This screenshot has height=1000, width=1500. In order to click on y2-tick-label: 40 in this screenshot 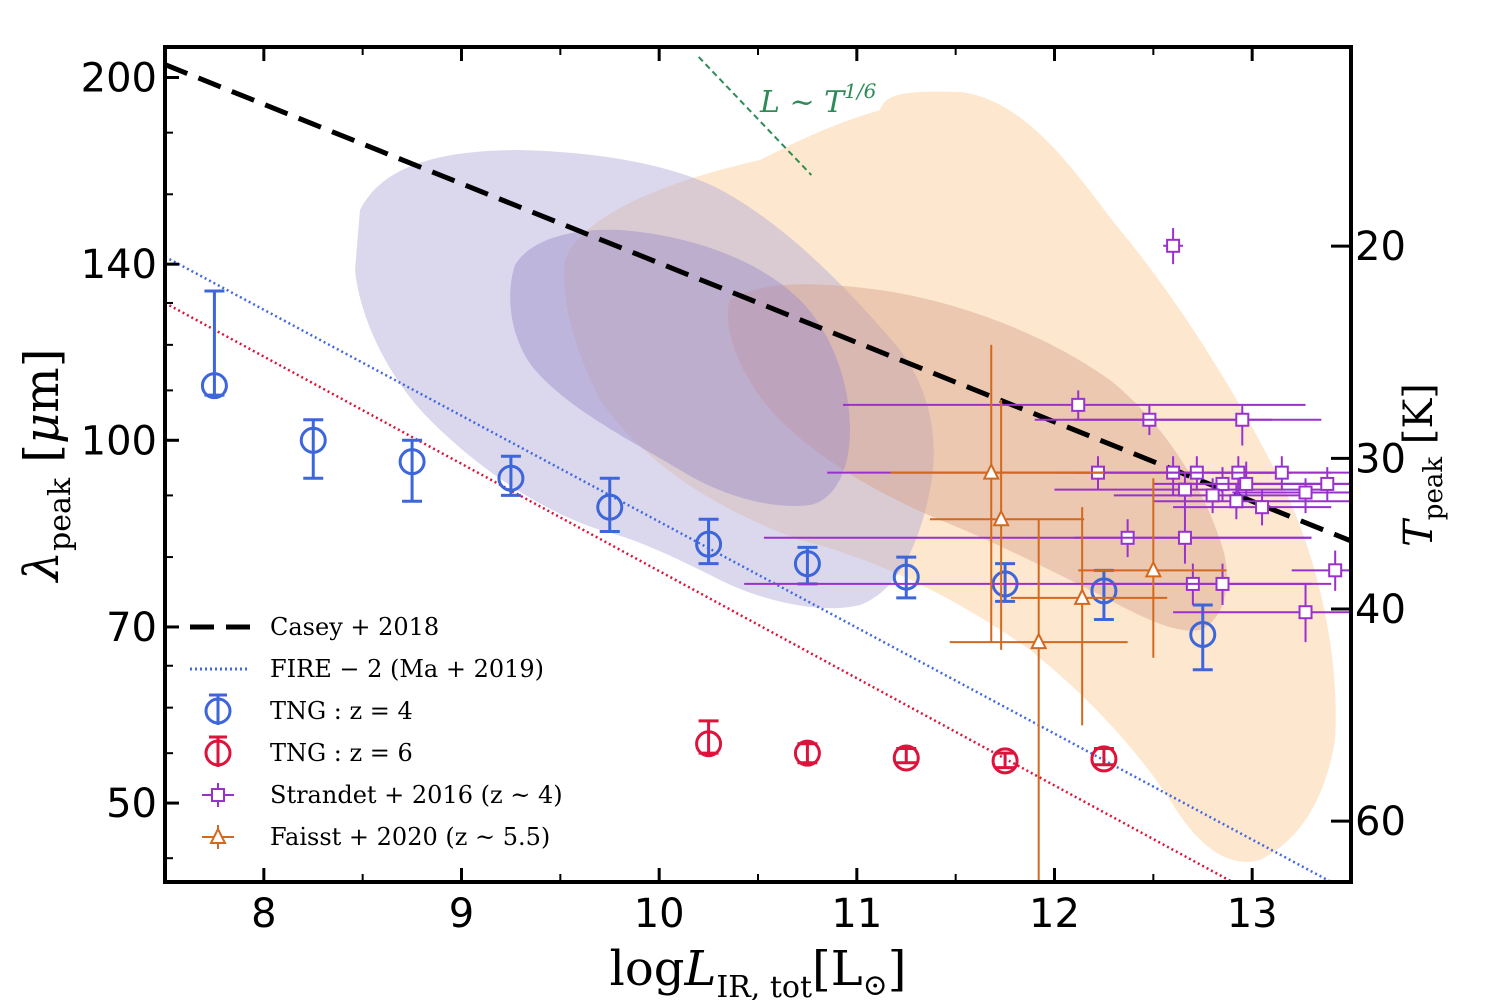, I will do `click(1380, 610)`.